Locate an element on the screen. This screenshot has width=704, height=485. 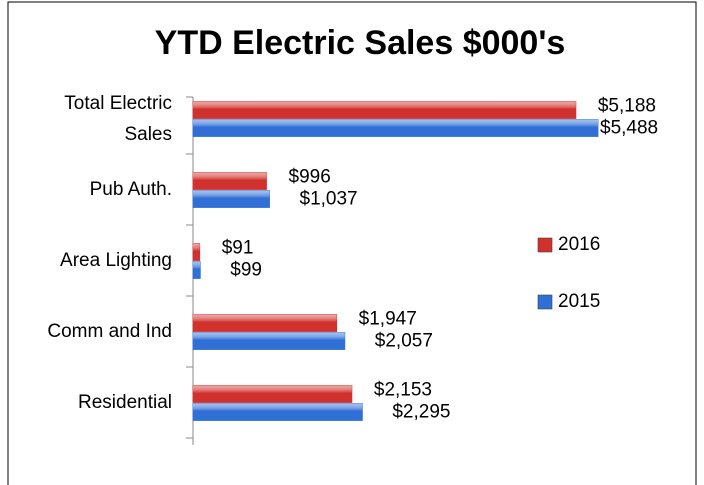
category-label-box: Comm and Ind is located at coordinates (109, 331).